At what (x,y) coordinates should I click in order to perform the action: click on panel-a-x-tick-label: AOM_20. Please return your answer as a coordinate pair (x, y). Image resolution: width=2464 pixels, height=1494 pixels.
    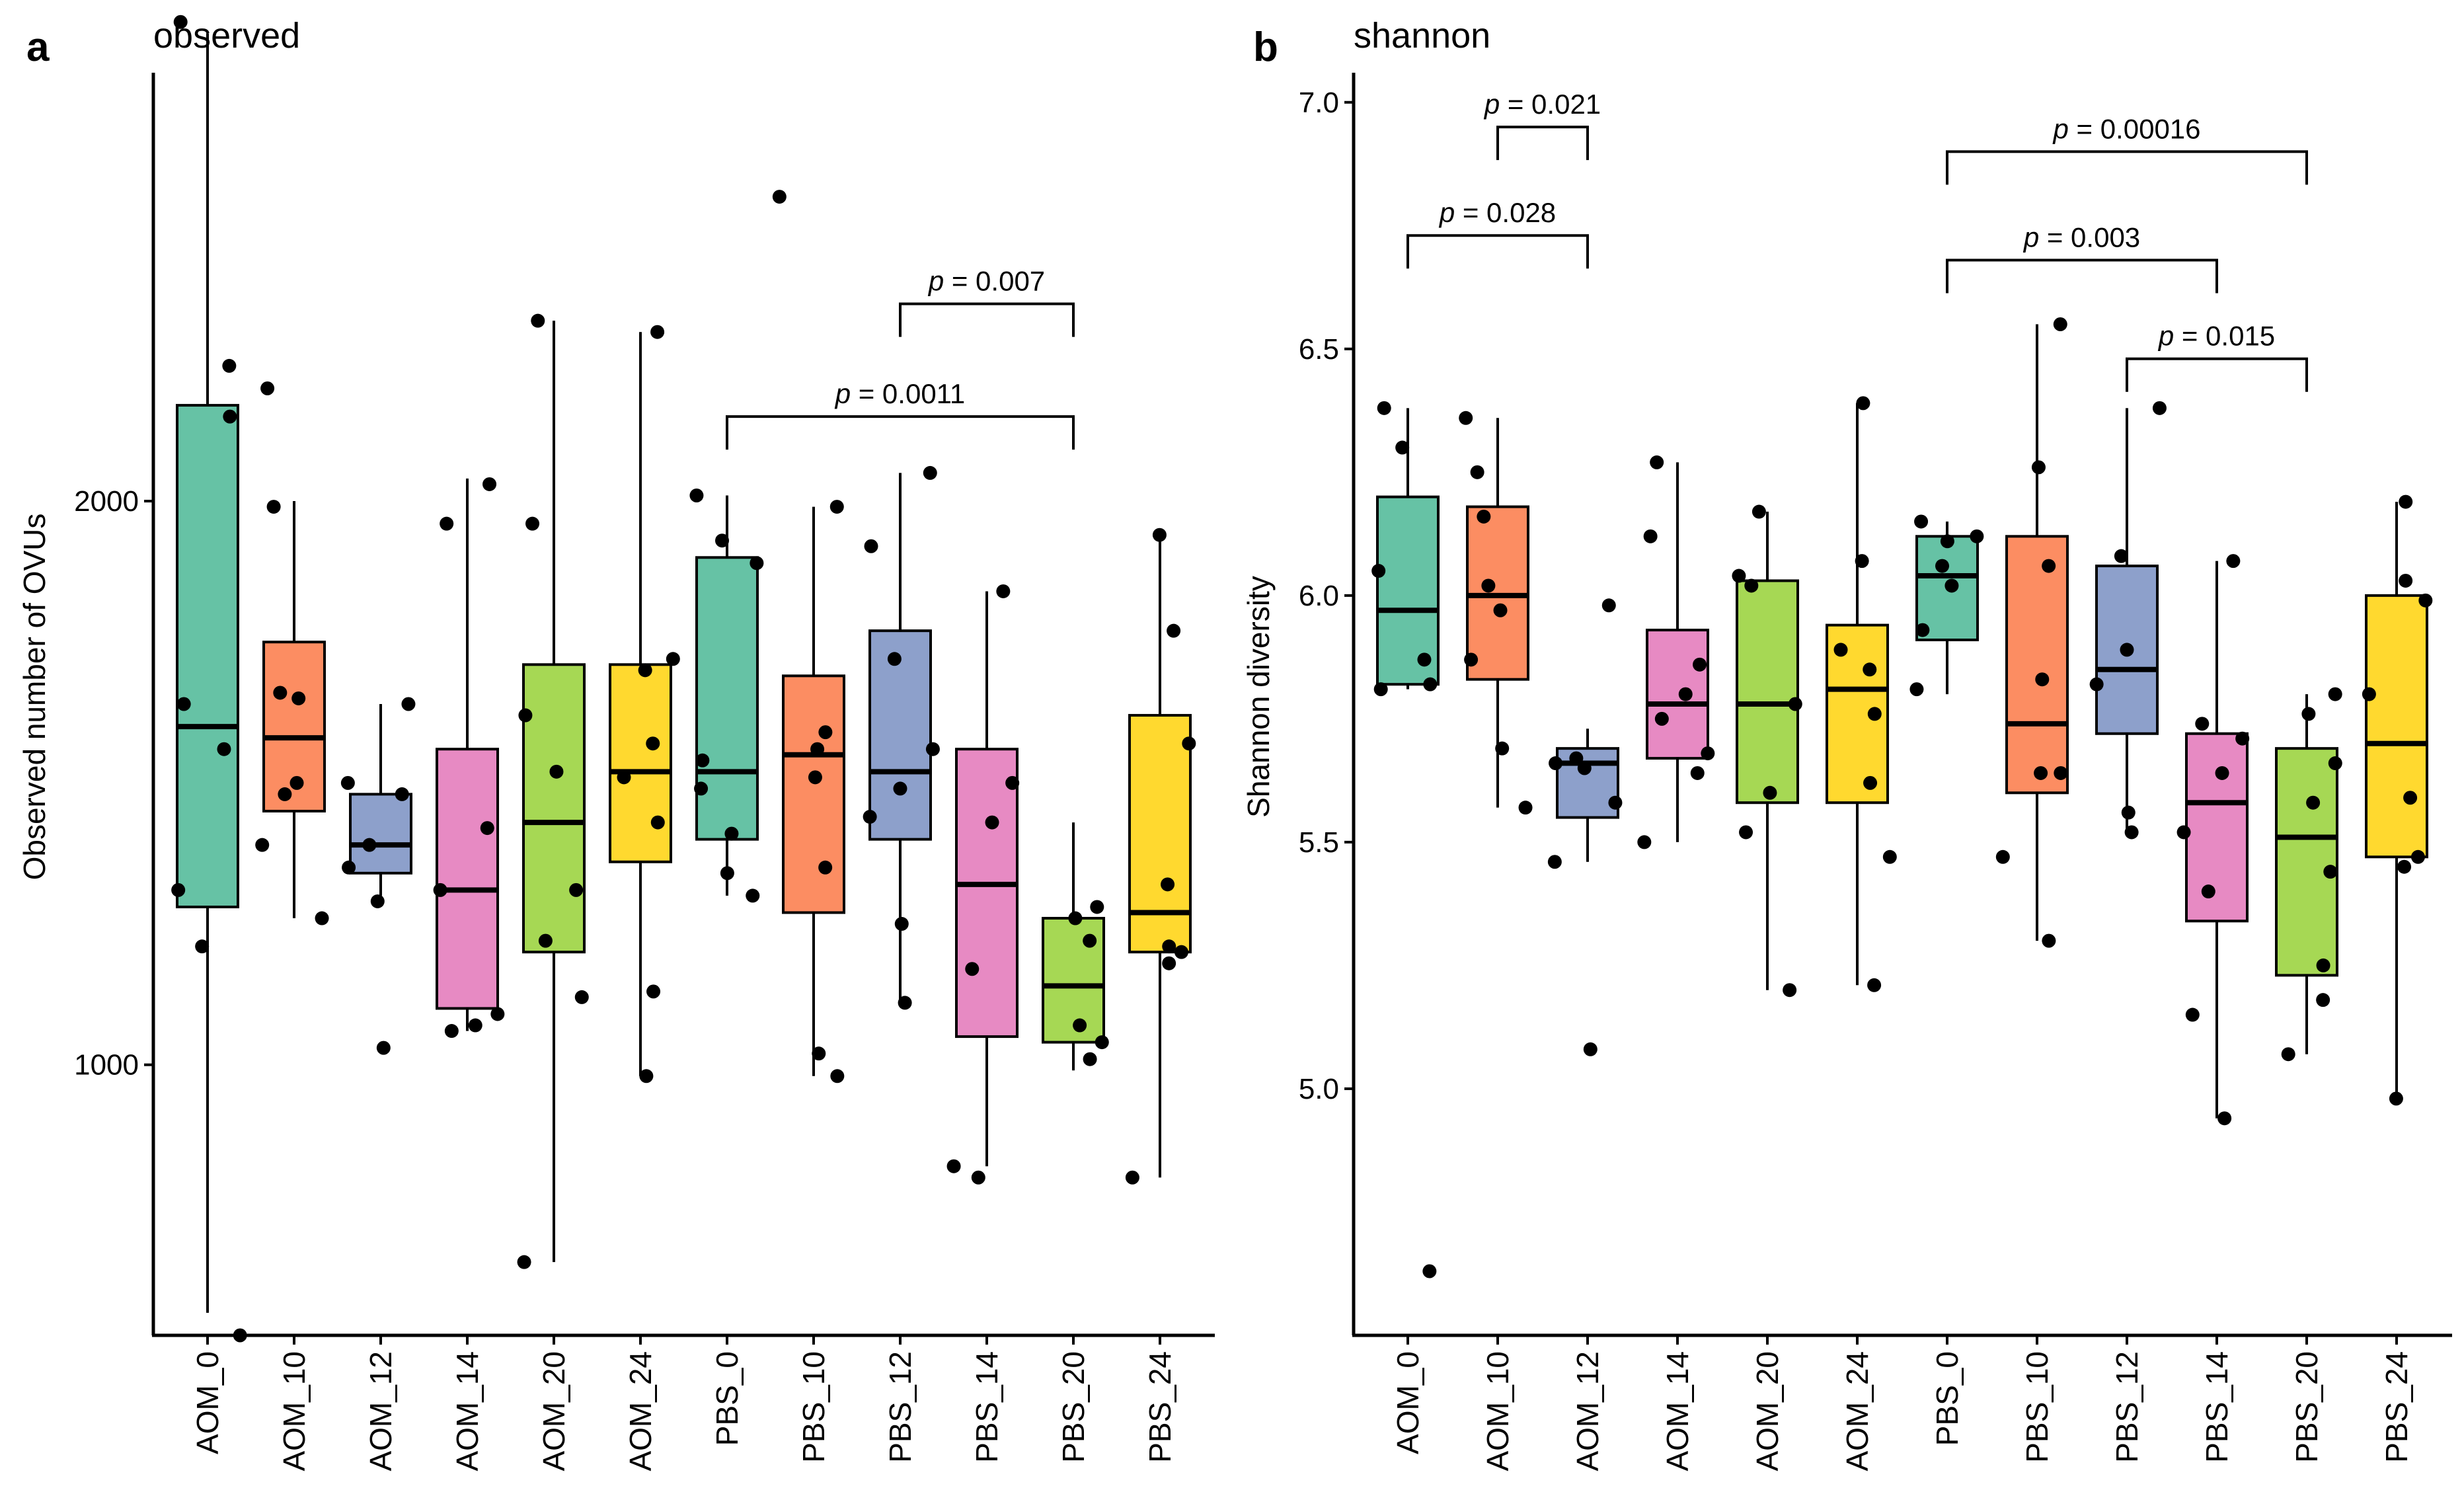
    Looking at the image, I should click on (554, 1411).